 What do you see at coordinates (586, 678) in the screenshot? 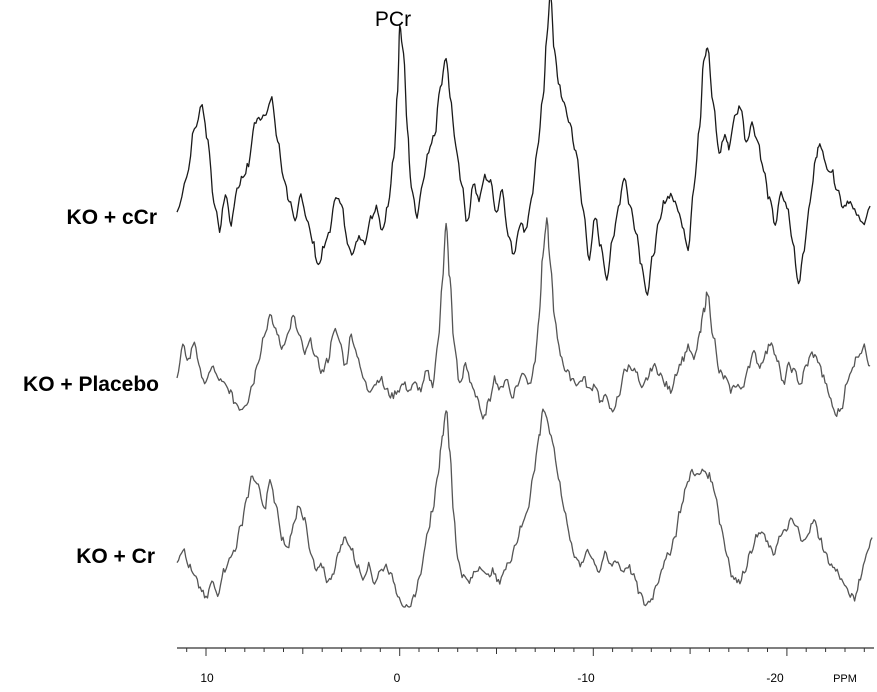
I see `x-tick-label-minus-10: -10` at bounding box center [586, 678].